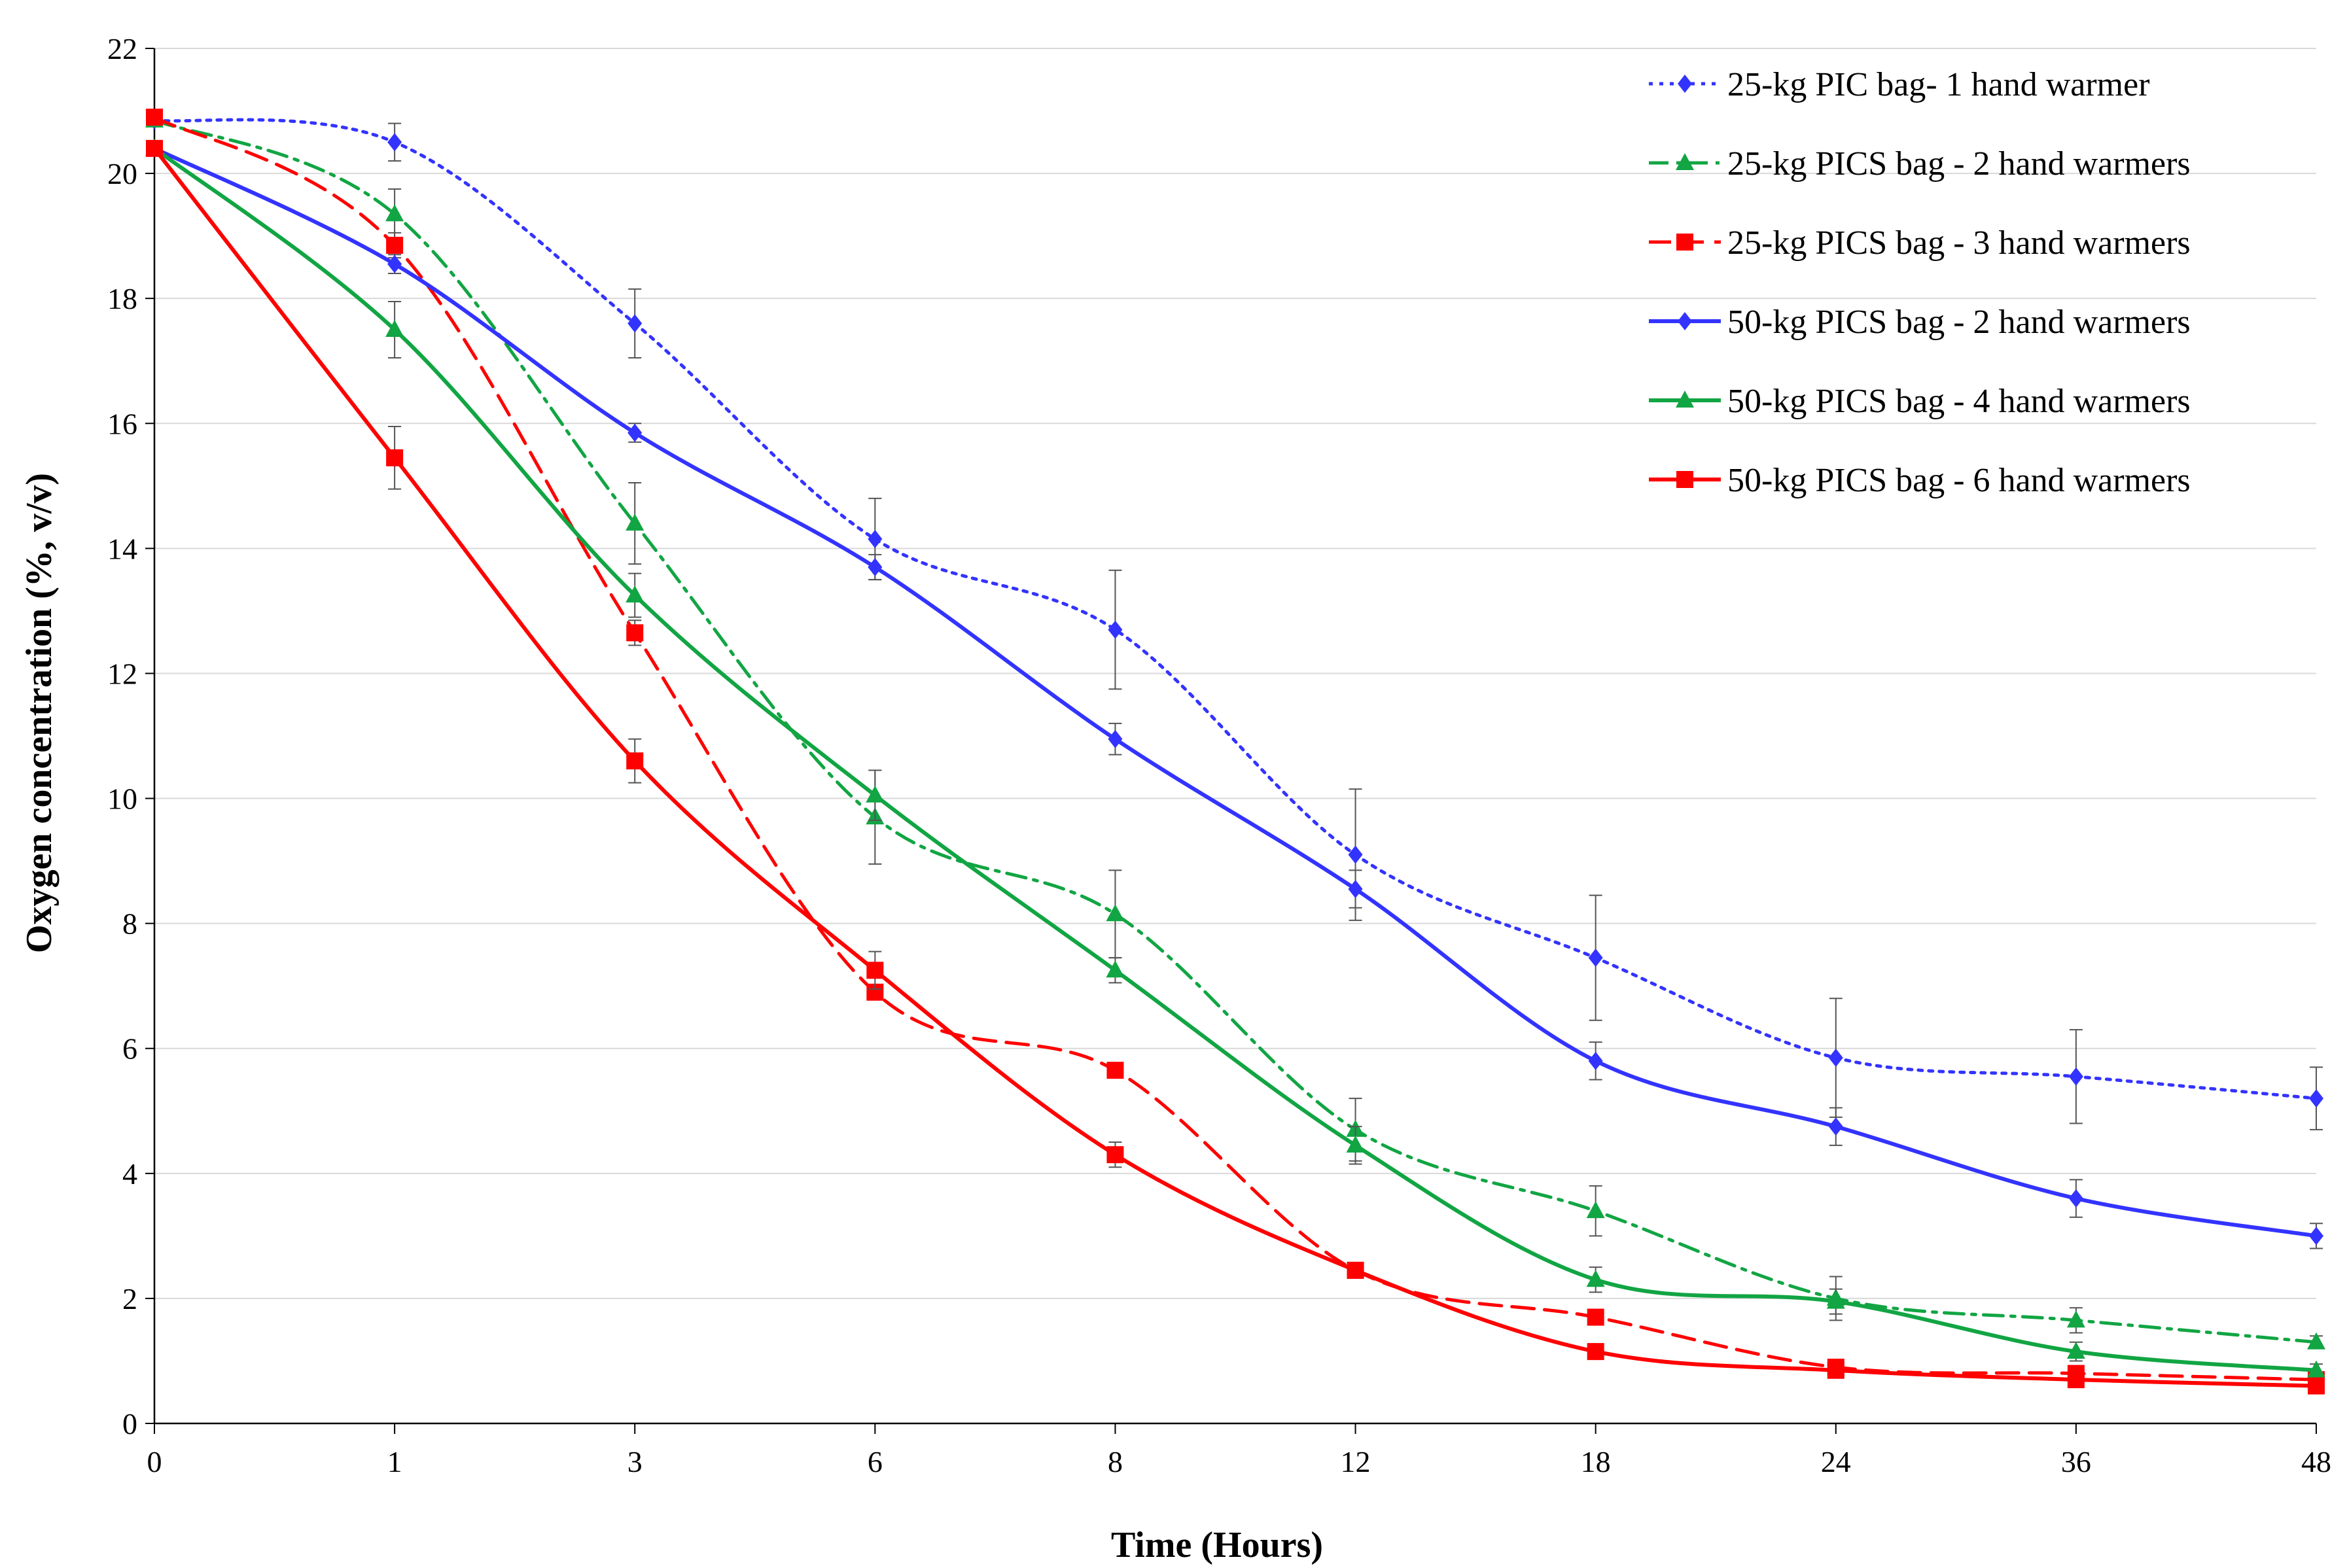 The width and height of the screenshot is (2347, 1568). I want to click on y-tick-label: 10, so click(122, 799).